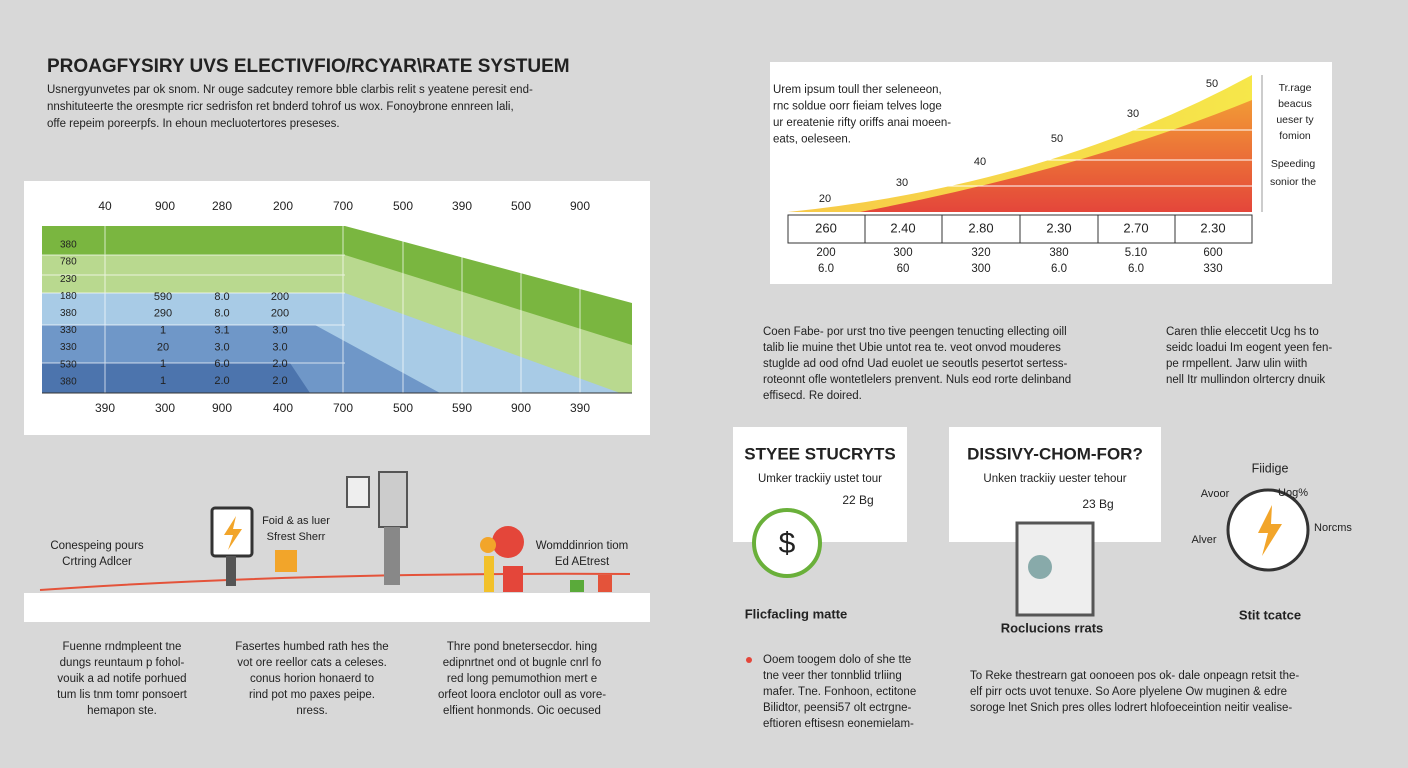  What do you see at coordinates (68, 262) in the screenshot?
I see `row-label: 780` at bounding box center [68, 262].